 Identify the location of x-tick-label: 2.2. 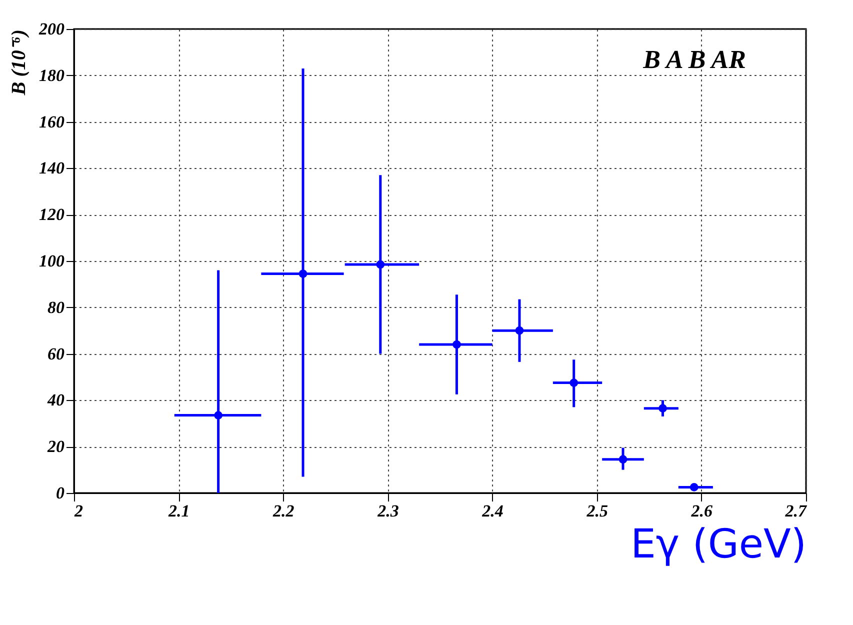
(283, 511).